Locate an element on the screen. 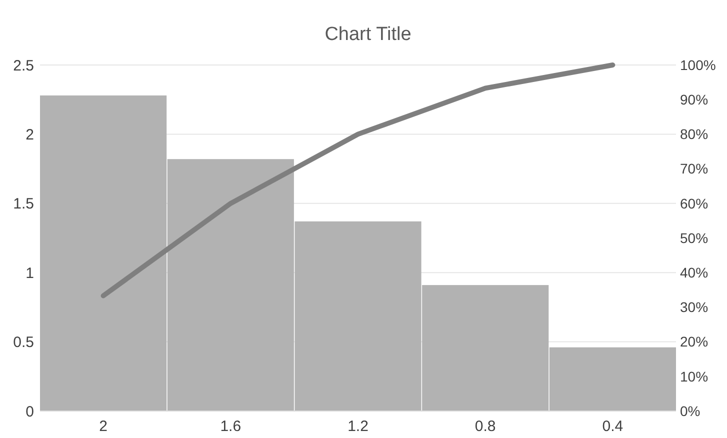 The width and height of the screenshot is (727, 438). y2-tick-label: 50% is located at coordinates (694, 238).